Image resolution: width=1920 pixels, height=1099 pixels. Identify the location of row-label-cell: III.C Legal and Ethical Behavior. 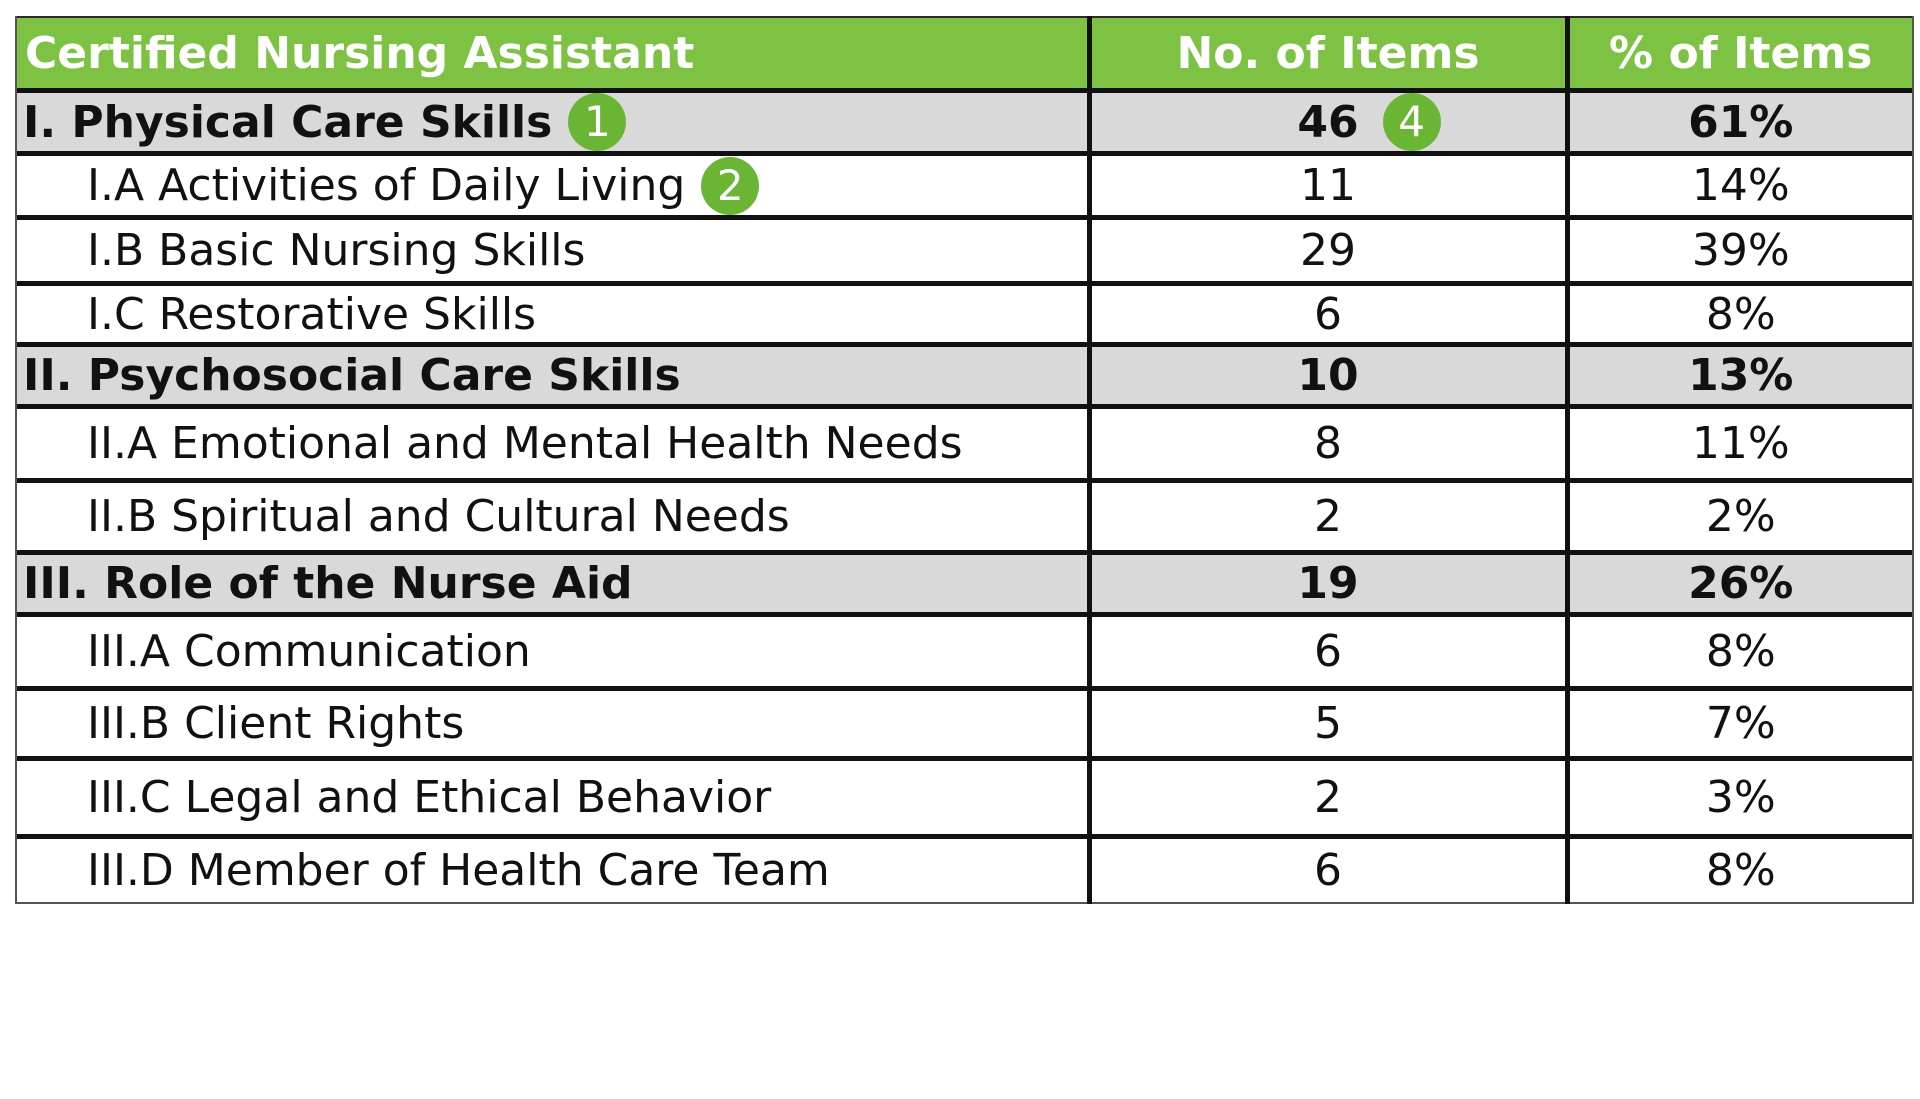
(553, 798).